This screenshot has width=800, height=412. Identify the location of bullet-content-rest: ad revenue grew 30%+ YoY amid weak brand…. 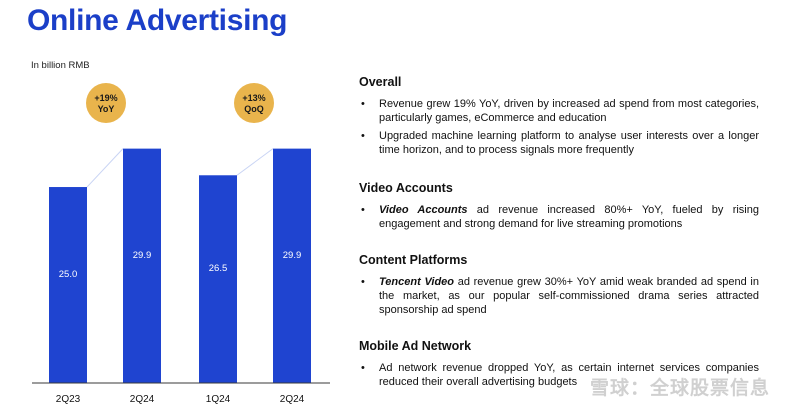
(569, 296).